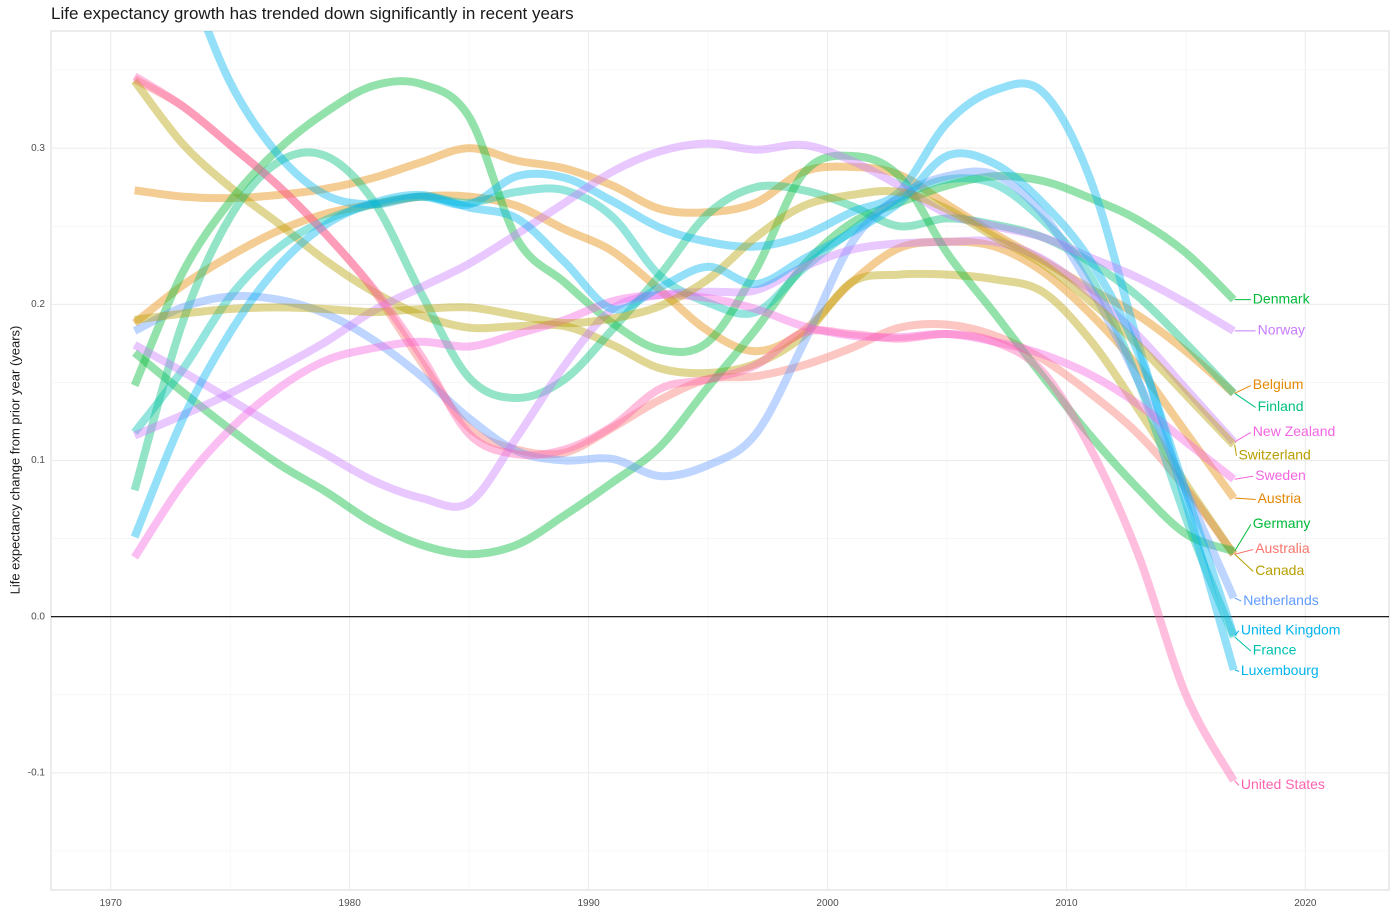  Describe the element at coordinates (38, 460) in the screenshot. I see `y-tick-label: 0.1` at that location.